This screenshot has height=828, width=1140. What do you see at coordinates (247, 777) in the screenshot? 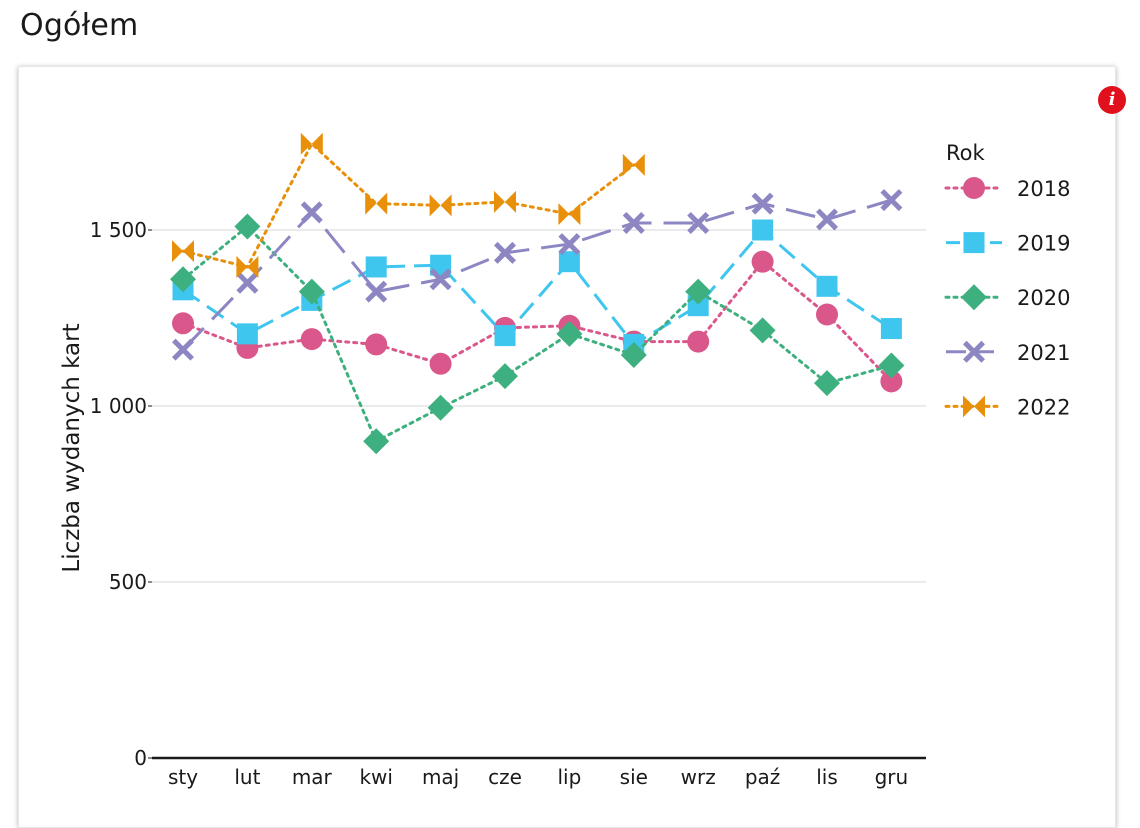
I see `x-tick-label: lut` at bounding box center [247, 777].